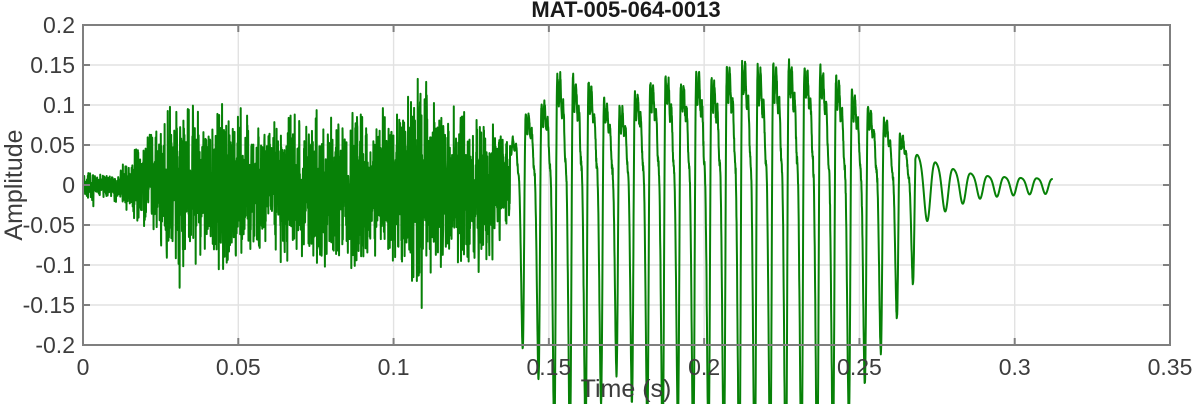 This screenshot has height=404, width=1193. What do you see at coordinates (1170, 367) in the screenshot?
I see `x-tick-label: 0.35` at bounding box center [1170, 367].